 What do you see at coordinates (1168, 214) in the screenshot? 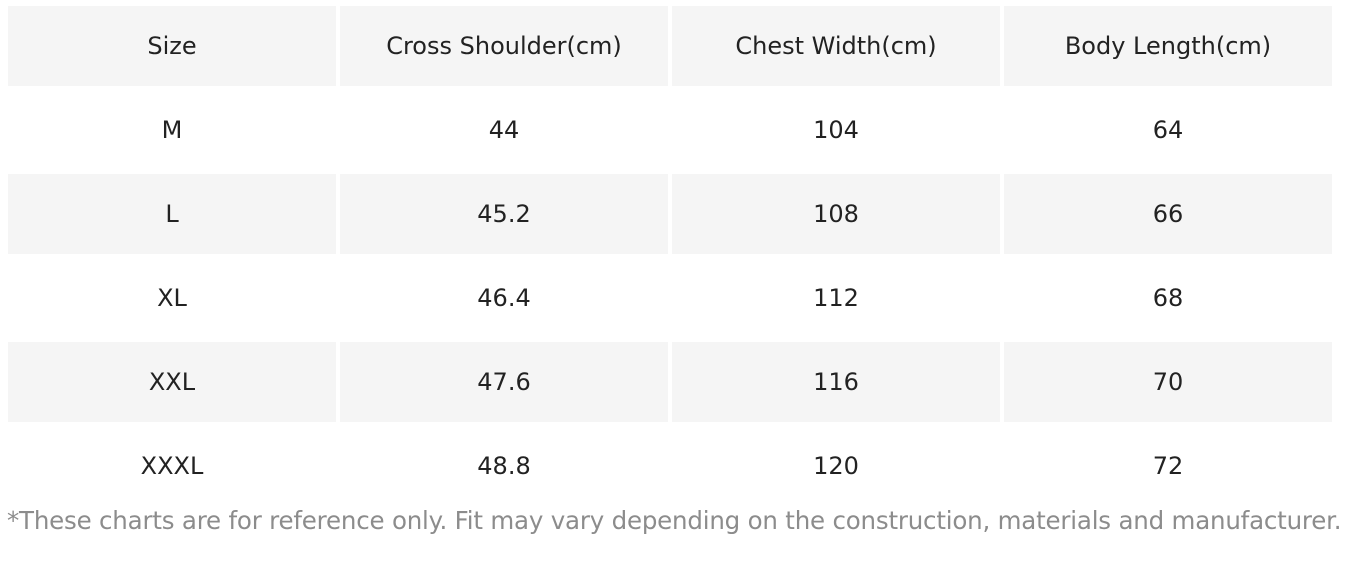
I see `body-length-cell: 66` at bounding box center [1168, 214].